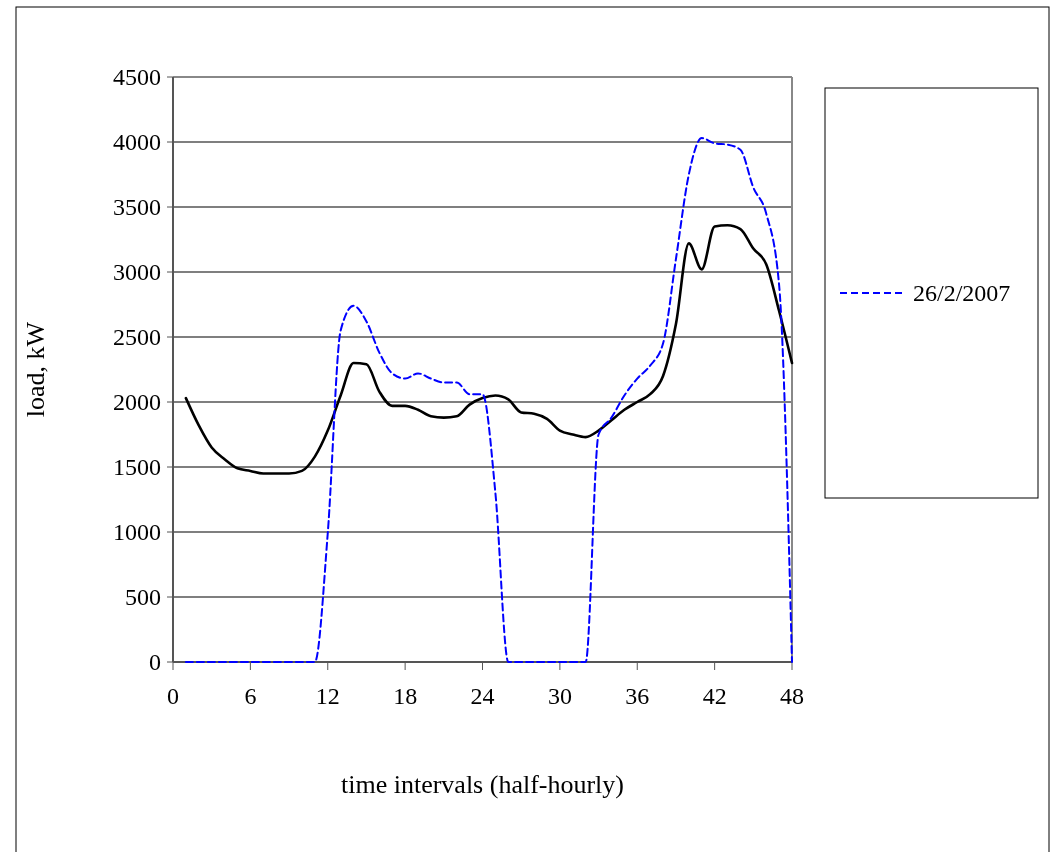  What do you see at coordinates (327, 696) in the screenshot?
I see `x-tick-label: 12` at bounding box center [327, 696].